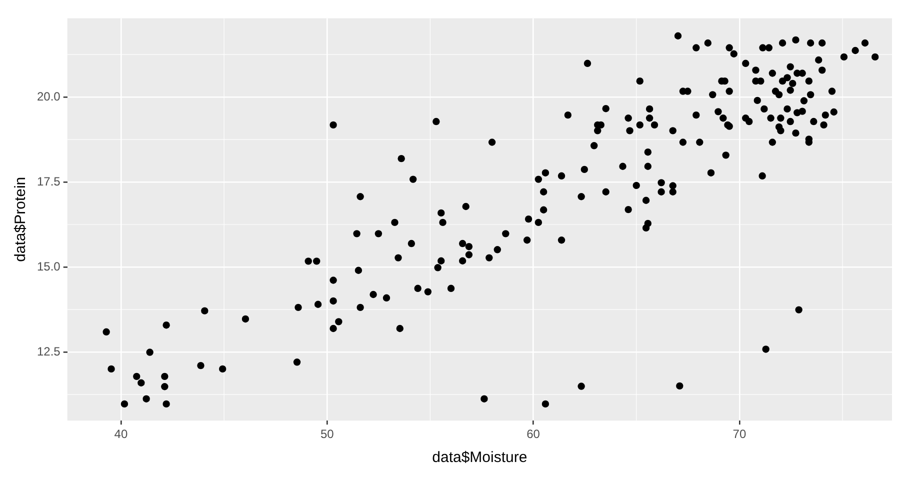 The width and height of the screenshot is (904, 479). What do you see at coordinates (21, 219) in the screenshot?
I see `y-axis-title: data$Protein` at bounding box center [21, 219].